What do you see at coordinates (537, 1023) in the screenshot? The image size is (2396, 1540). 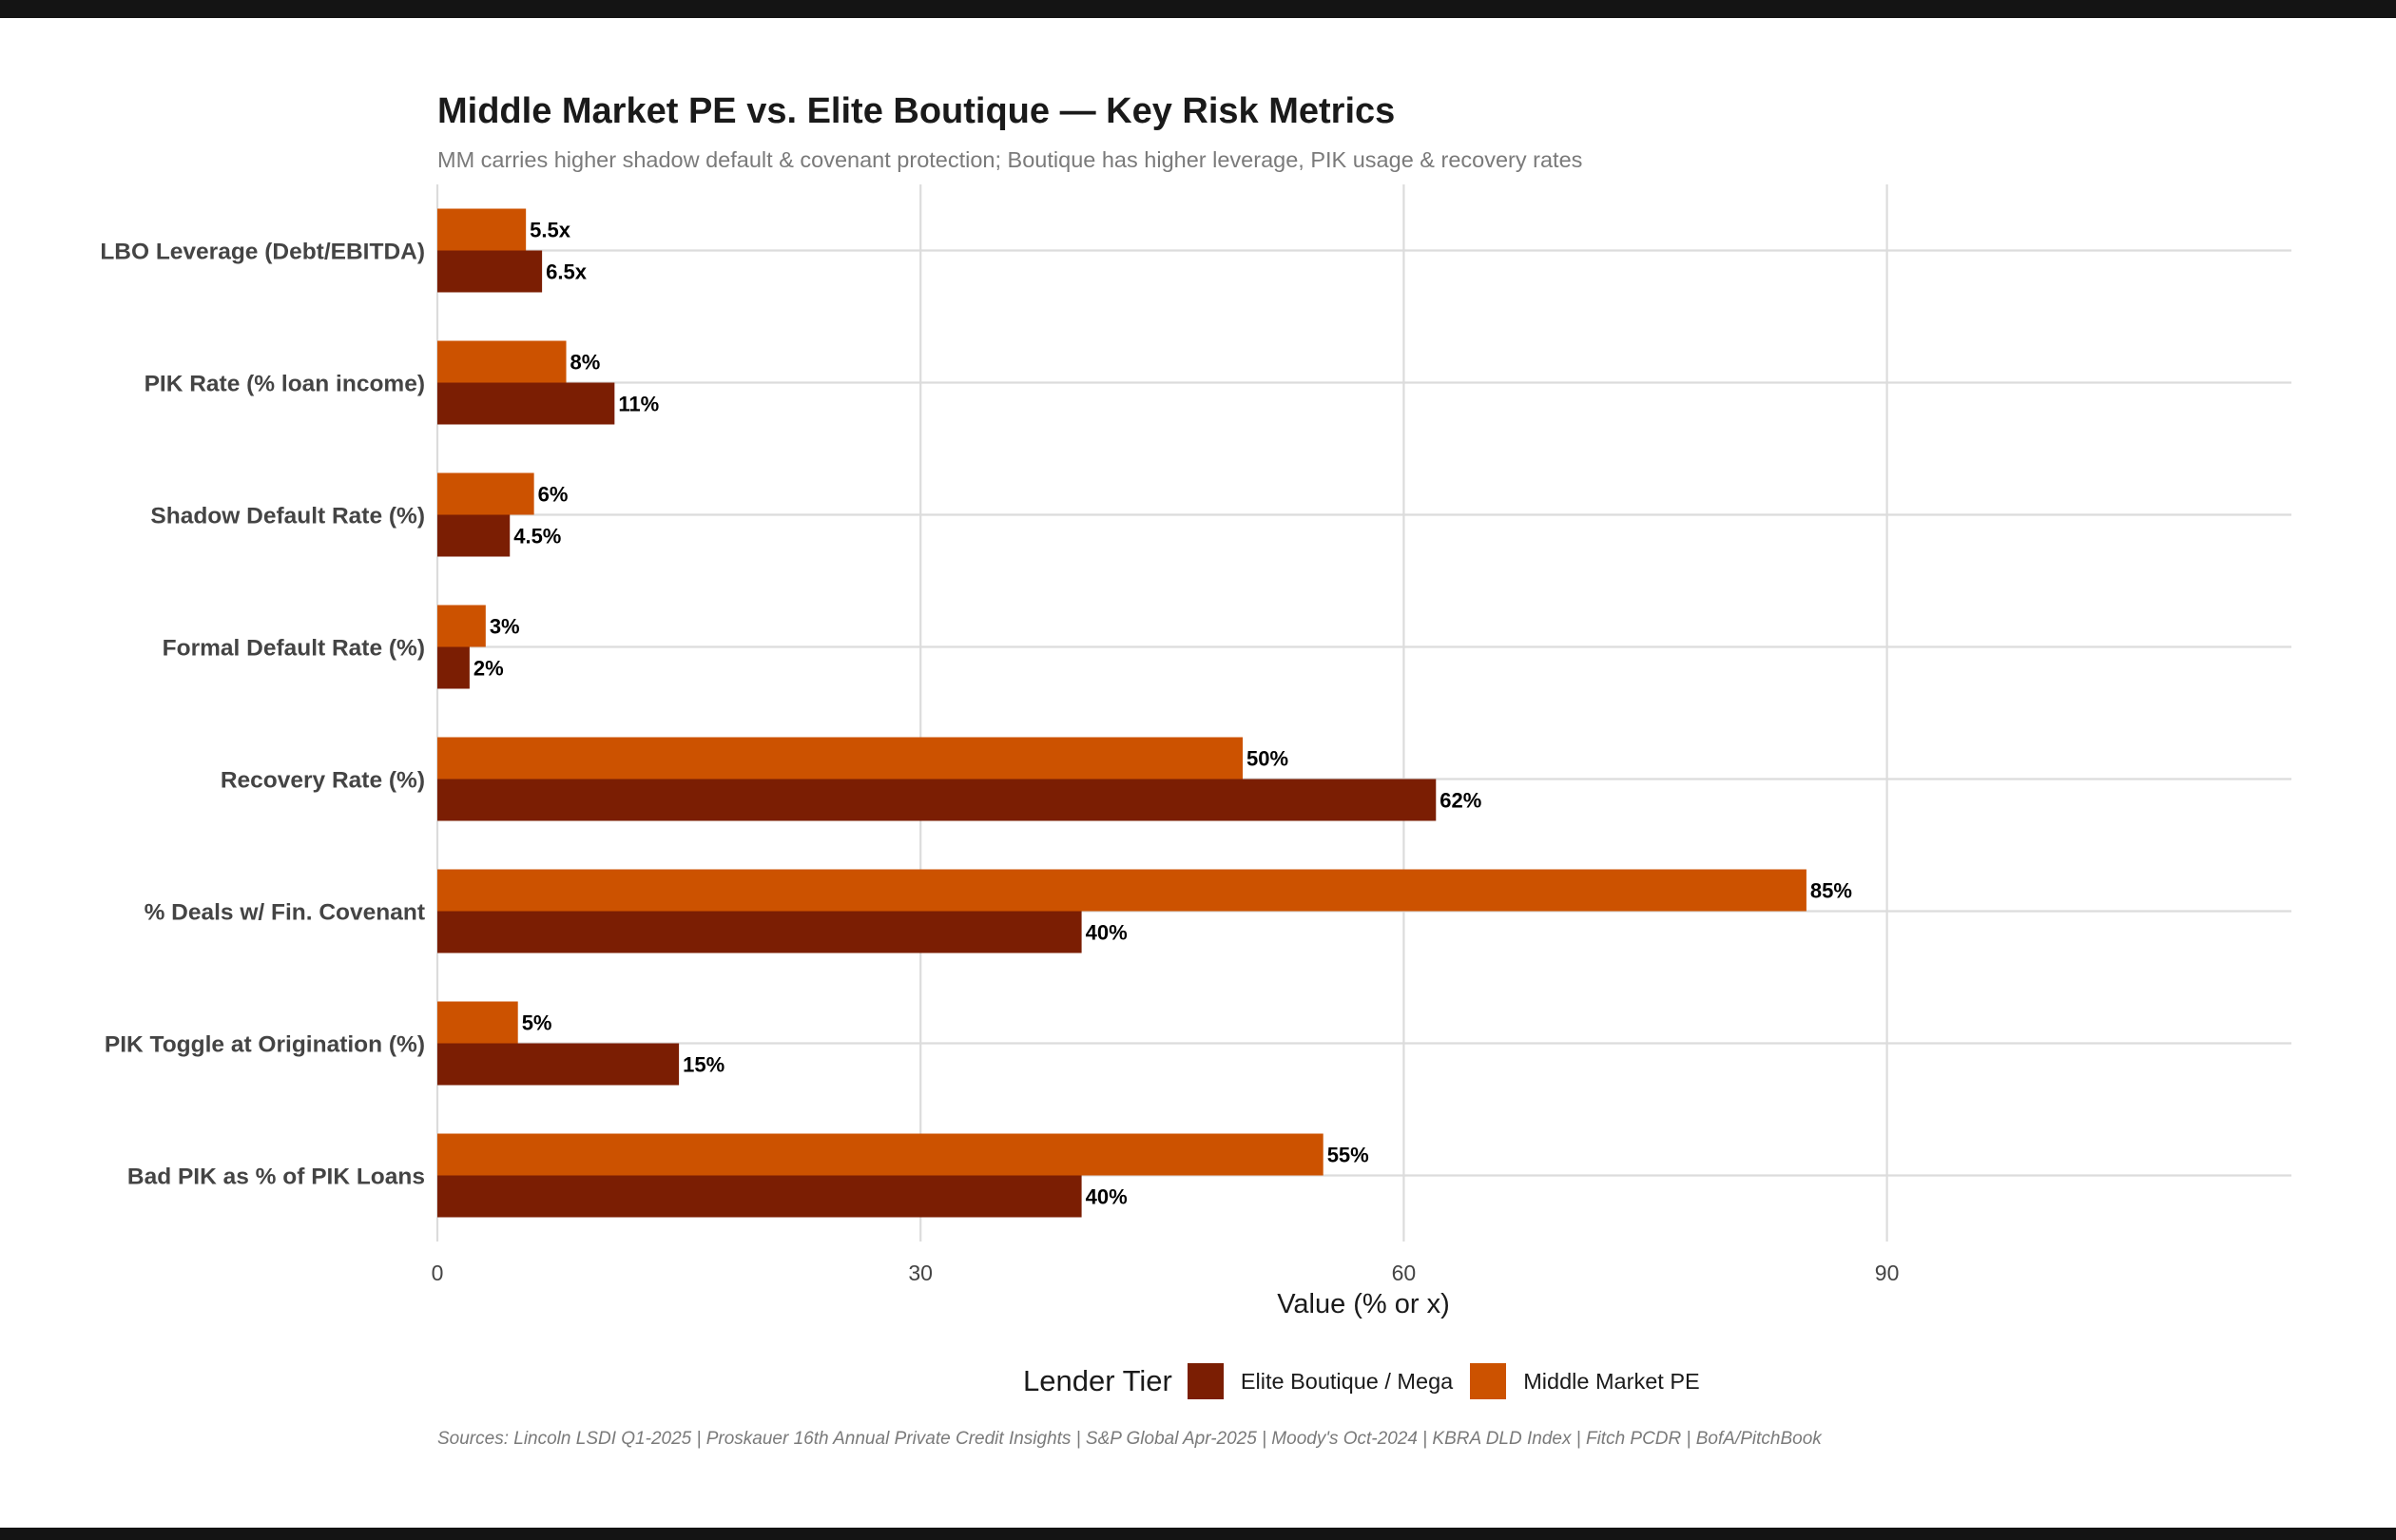 I see `data-label: 5%` at bounding box center [537, 1023].